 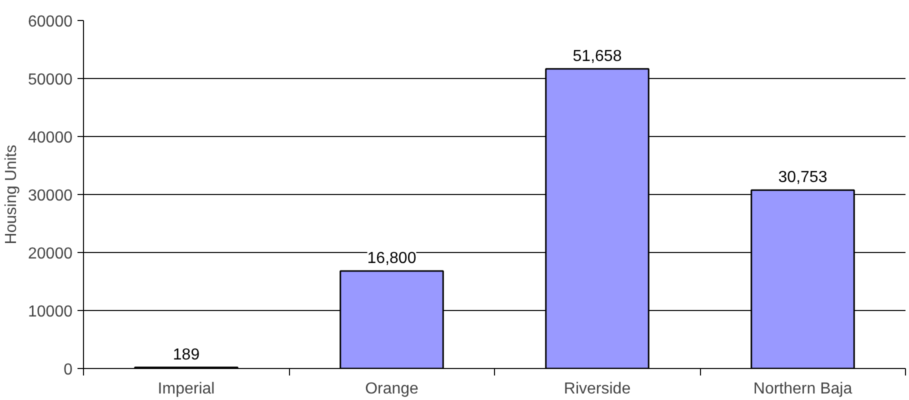 I want to click on data-label: 189, so click(x=186, y=355).